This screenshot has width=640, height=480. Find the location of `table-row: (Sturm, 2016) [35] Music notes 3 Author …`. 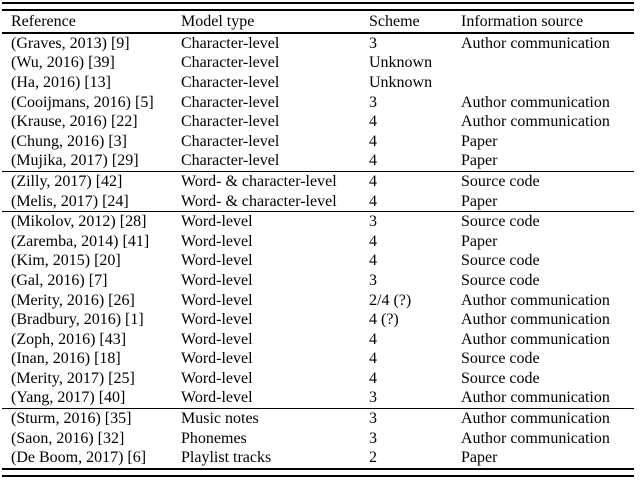

table-row: (Sturm, 2016) [35] Music notes 3 Author … is located at coordinates (318, 419).